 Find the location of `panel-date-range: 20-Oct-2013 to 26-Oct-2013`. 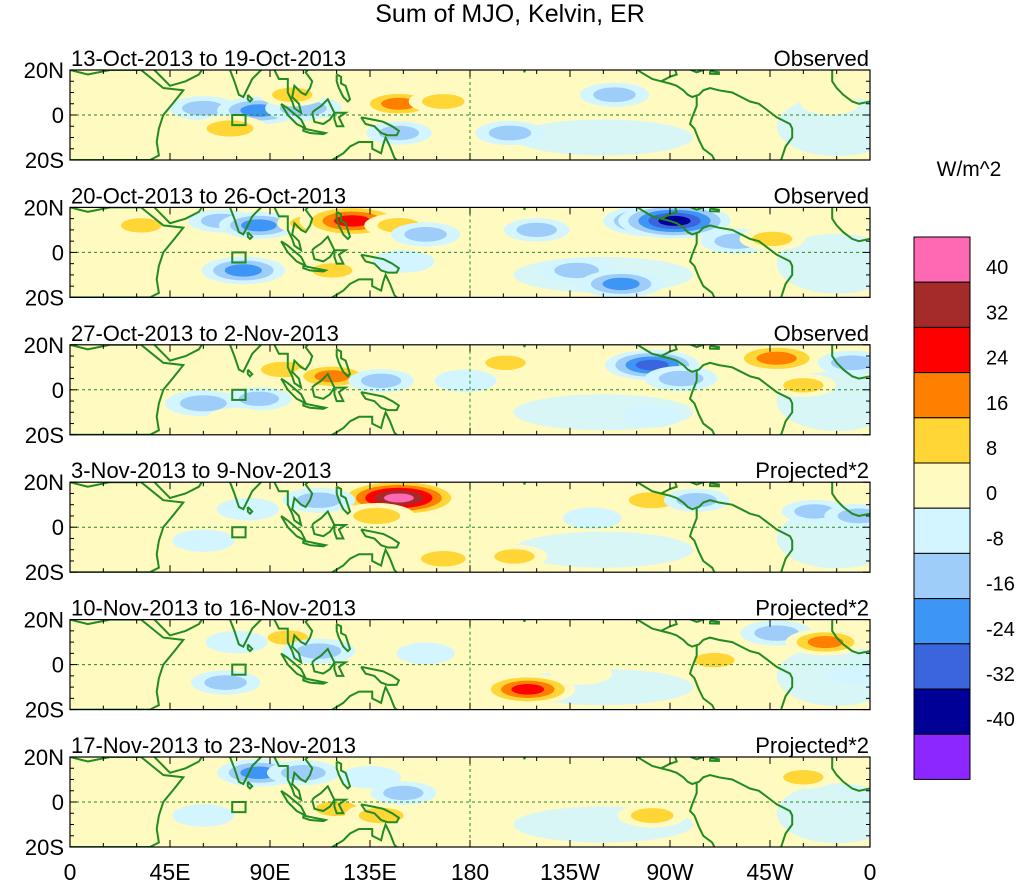

panel-date-range: 20-Oct-2013 to 26-Oct-2013 is located at coordinates (208, 195).